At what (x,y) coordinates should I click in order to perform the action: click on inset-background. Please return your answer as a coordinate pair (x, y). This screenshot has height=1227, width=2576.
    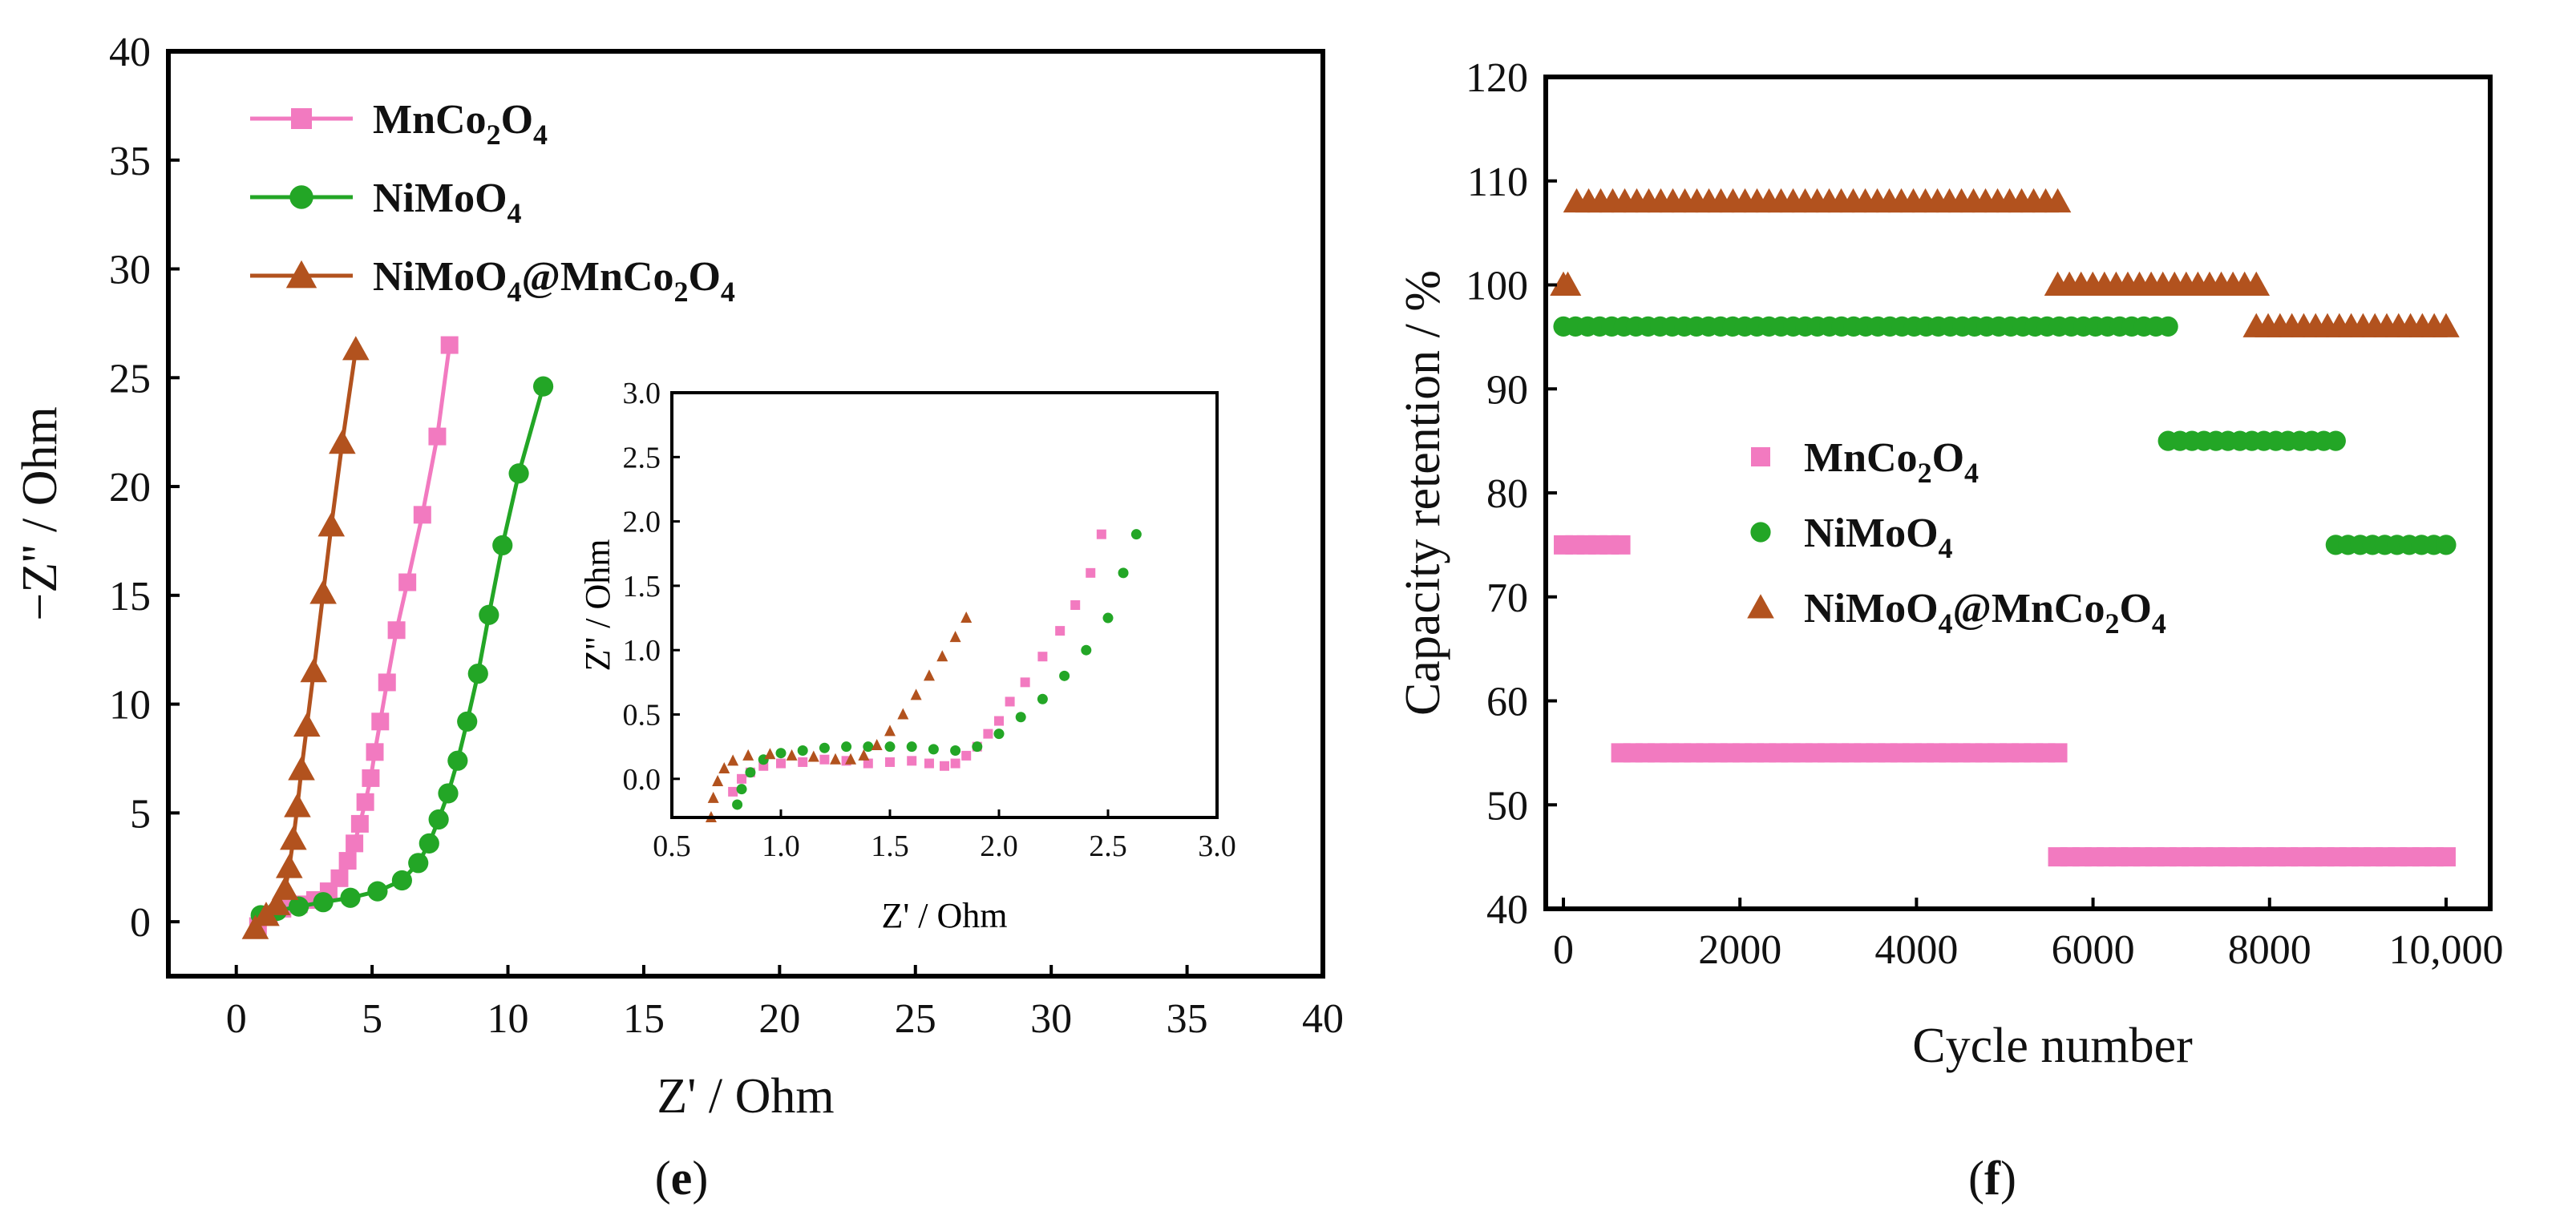
    Looking at the image, I should click on (944, 605).